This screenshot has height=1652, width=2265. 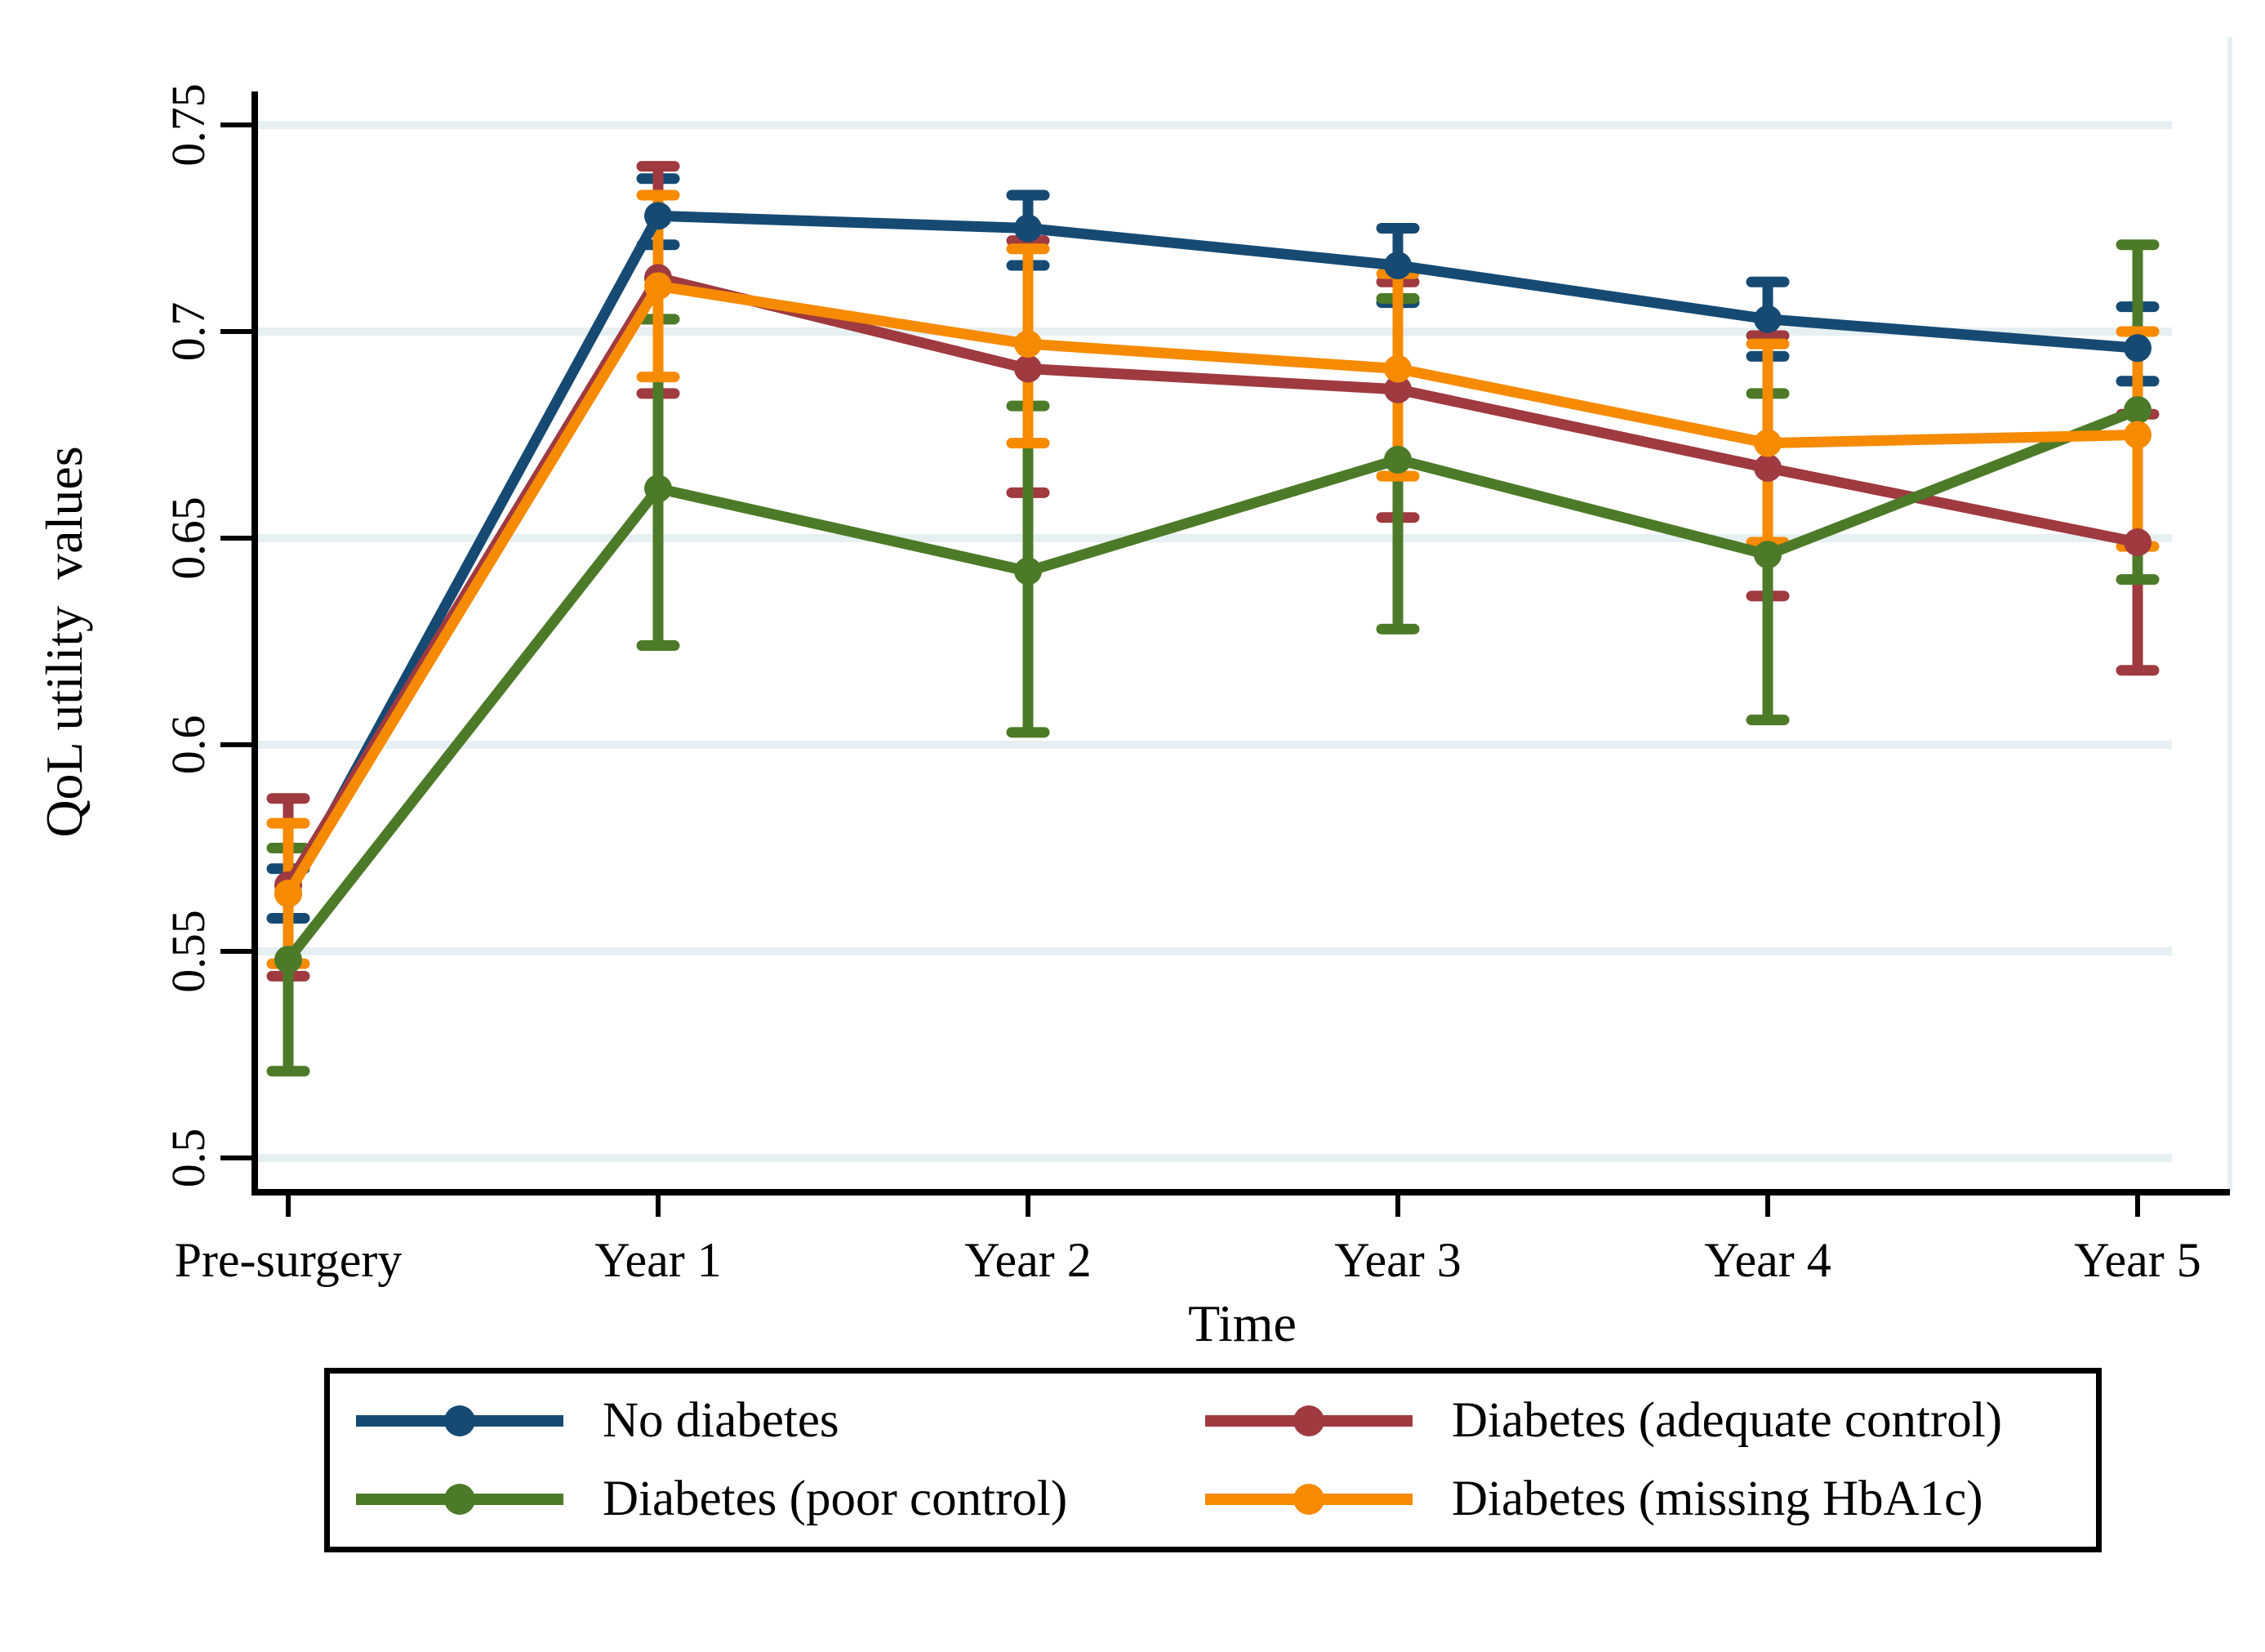 What do you see at coordinates (188, 951) in the screenshot?
I see `y-tick-label: 0.55` at bounding box center [188, 951].